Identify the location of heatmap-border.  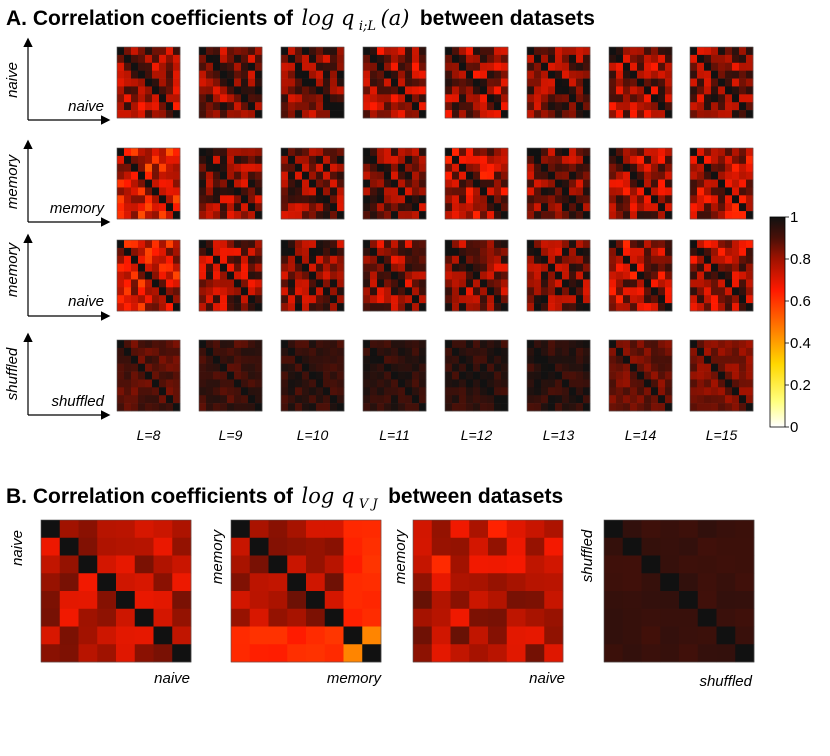
(640, 82).